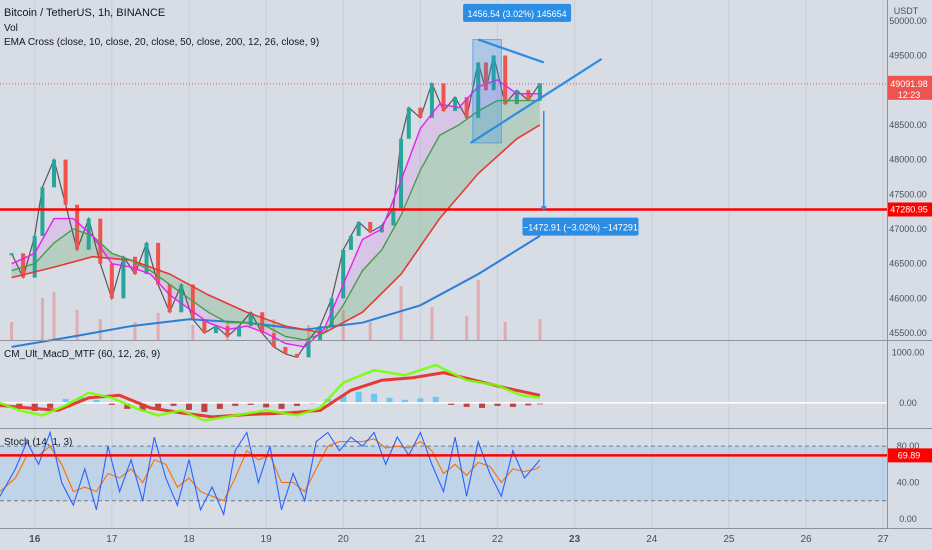  Describe the element at coordinates (84, 13) in the screenshot. I see `chart-title: Bitcoin / TetherUS, 1h, BINANCE` at that location.